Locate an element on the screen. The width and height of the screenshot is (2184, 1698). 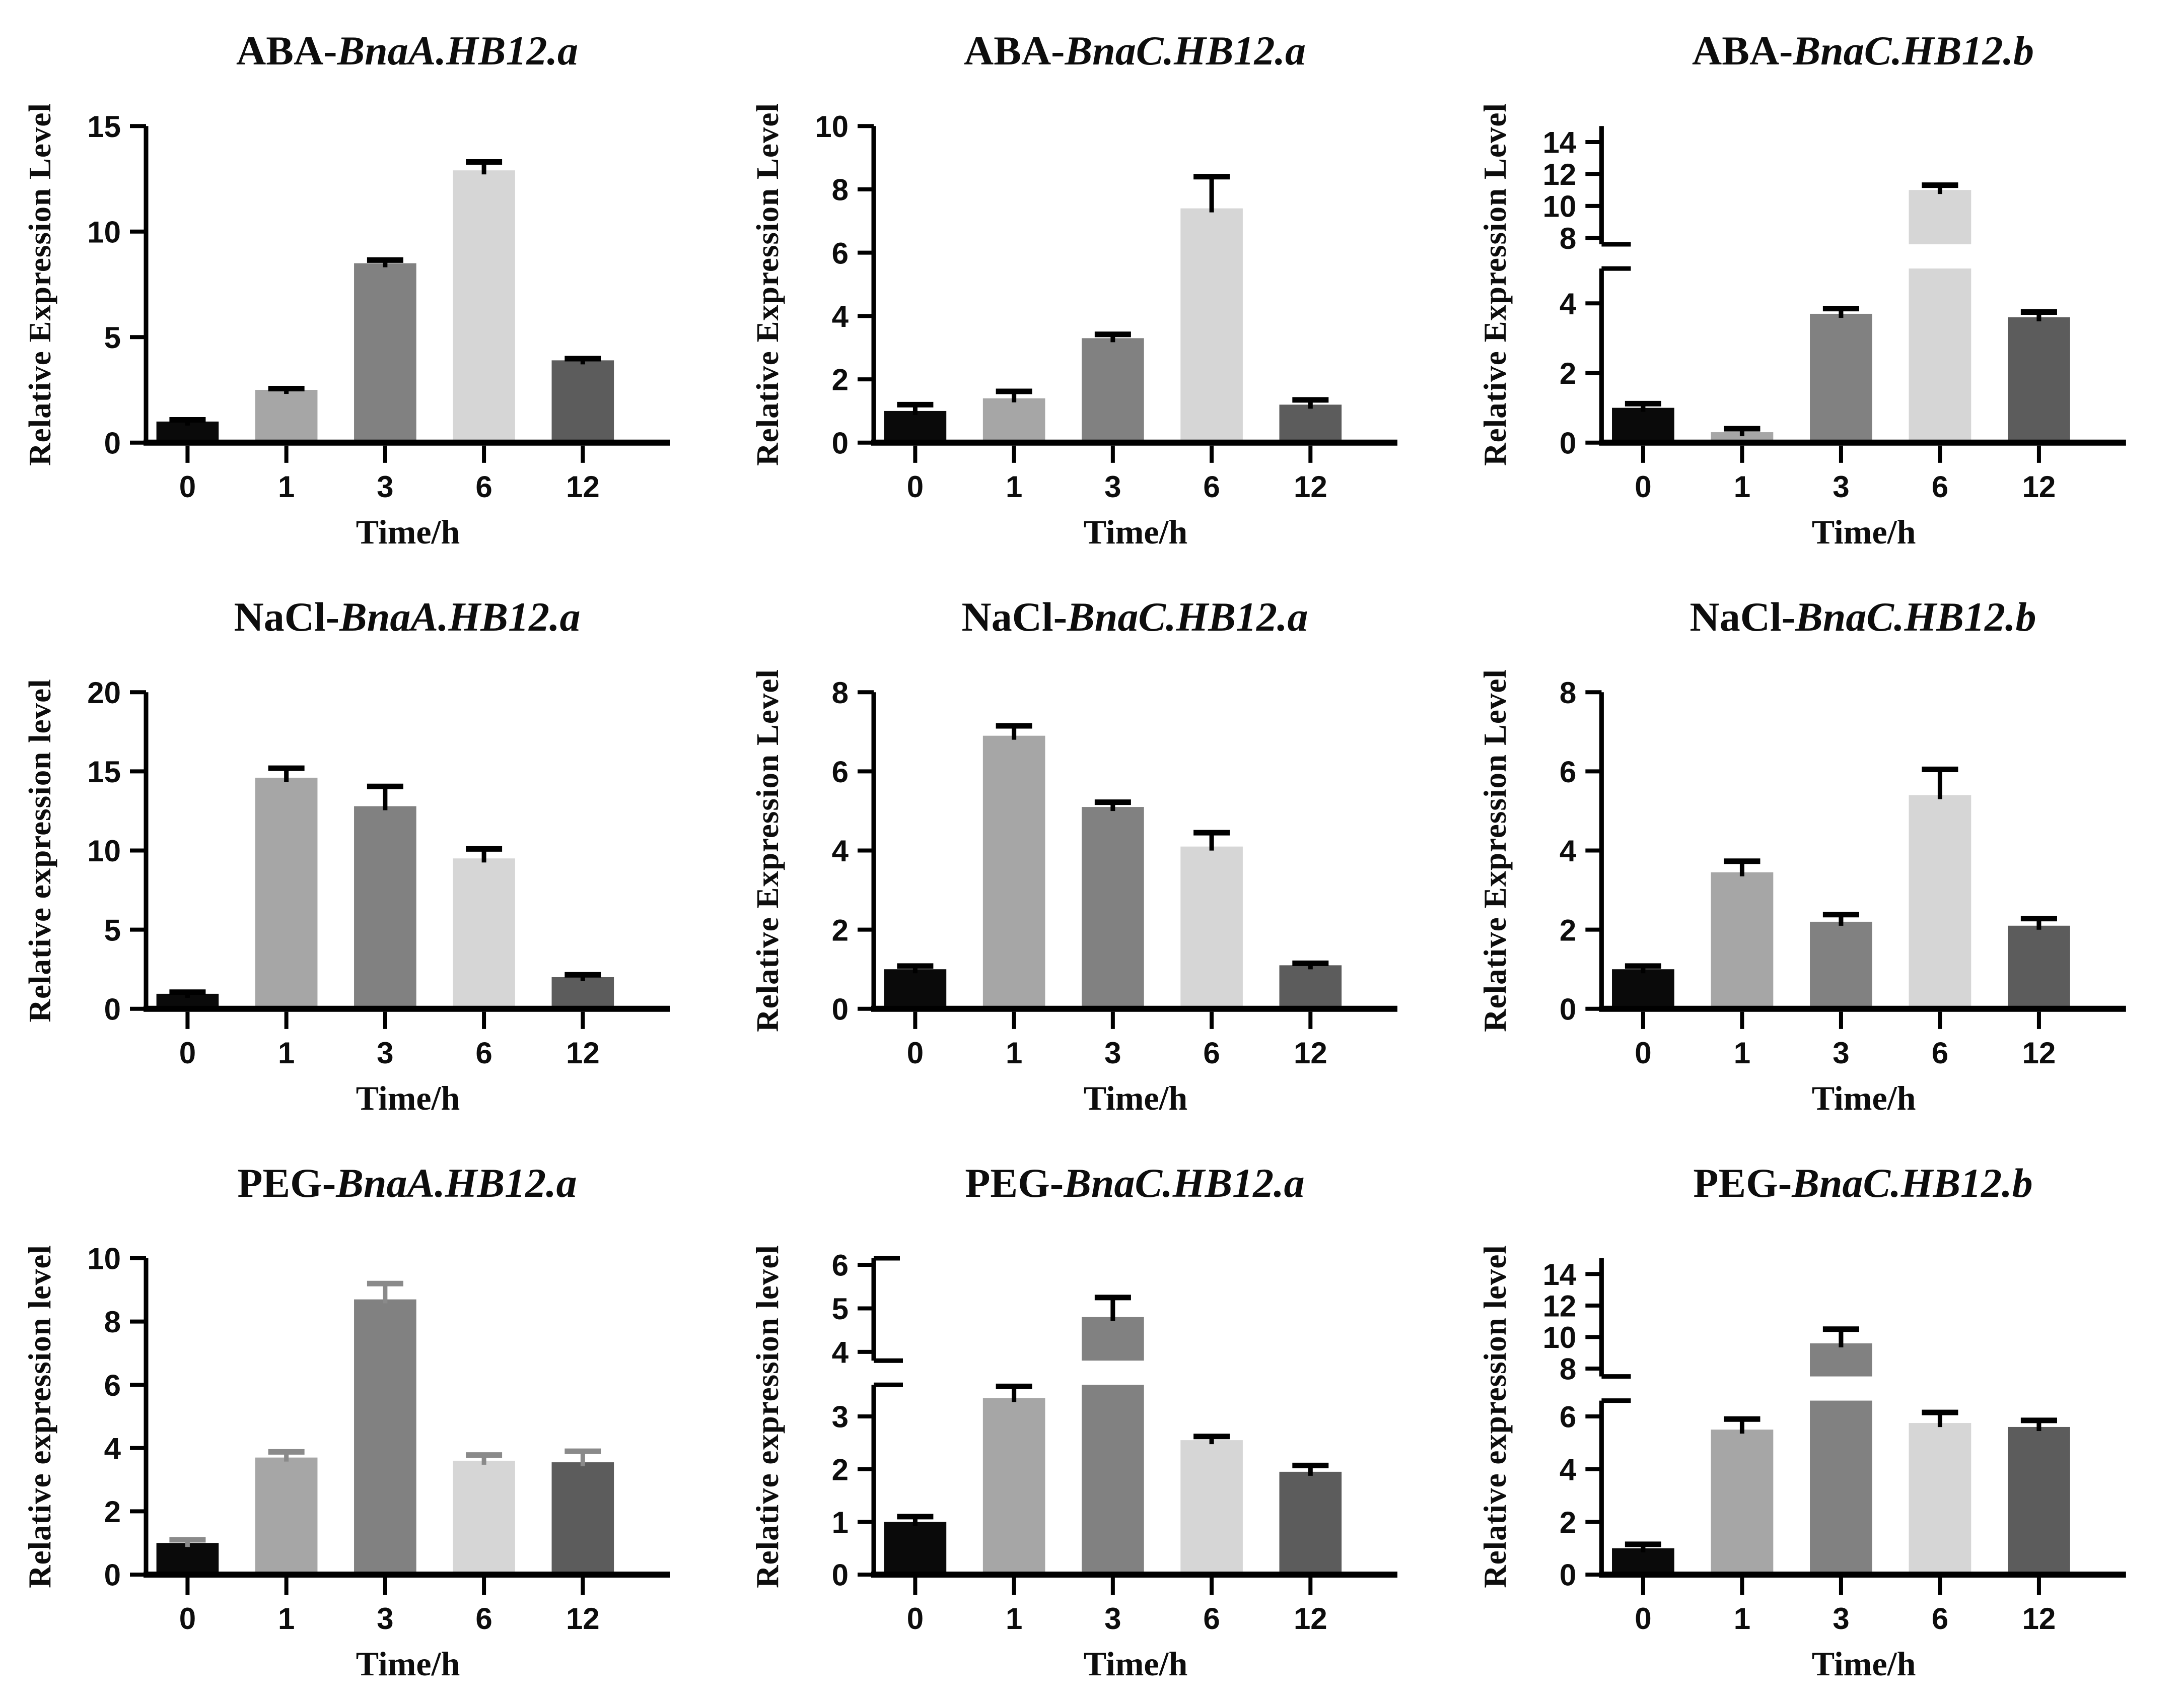
chart-title: PEG-BnaC.HB12.a is located at coordinates (1091, 1183).